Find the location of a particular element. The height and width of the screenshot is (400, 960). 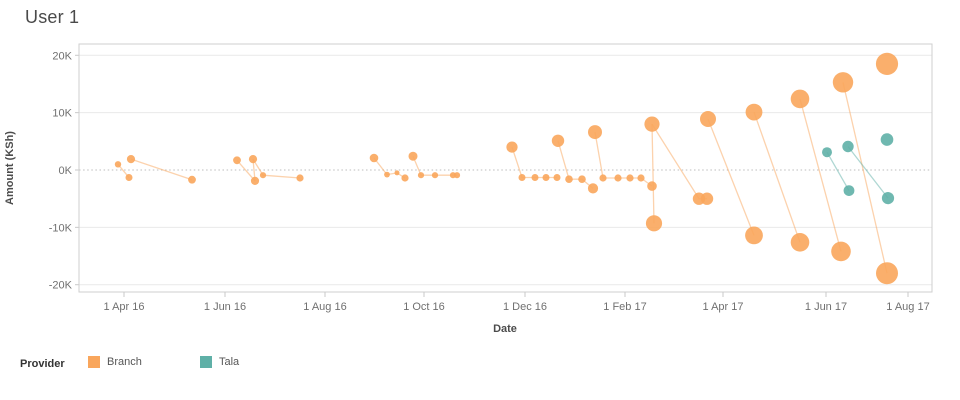

legend-title: Provider is located at coordinates (42, 364).